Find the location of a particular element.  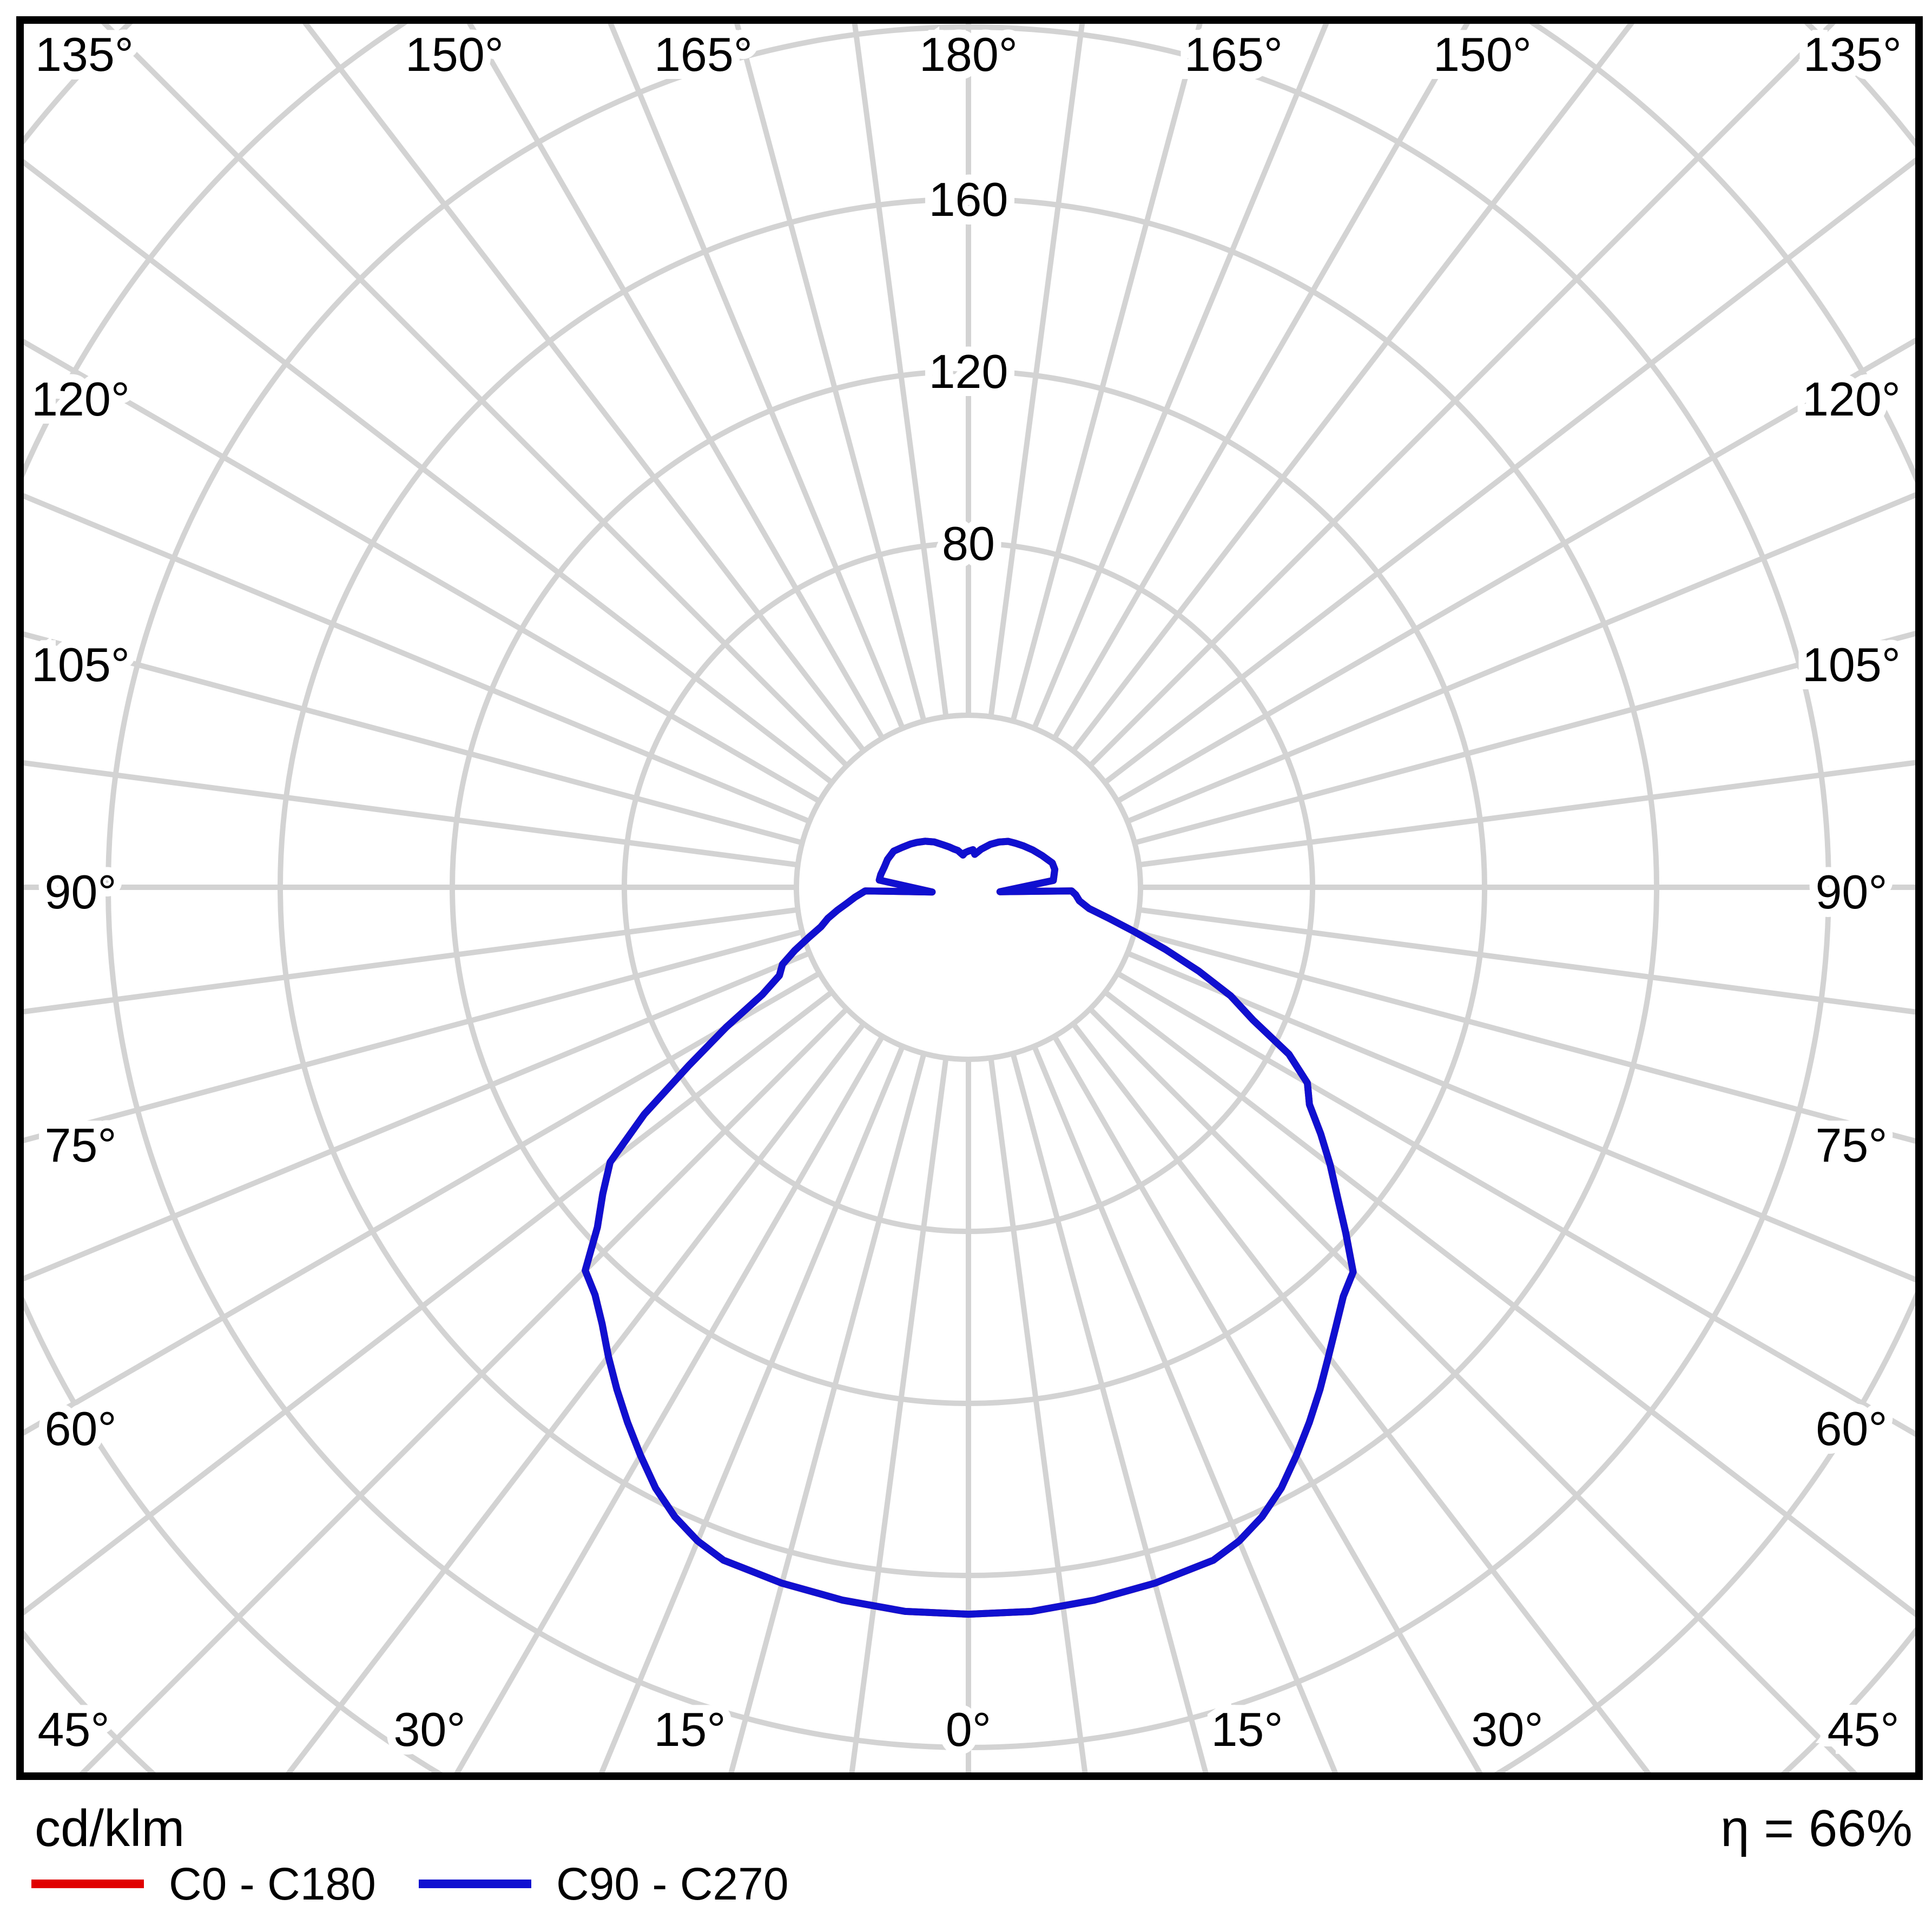

radial-tick-labels: 80 120 160 is located at coordinates (969, 371).